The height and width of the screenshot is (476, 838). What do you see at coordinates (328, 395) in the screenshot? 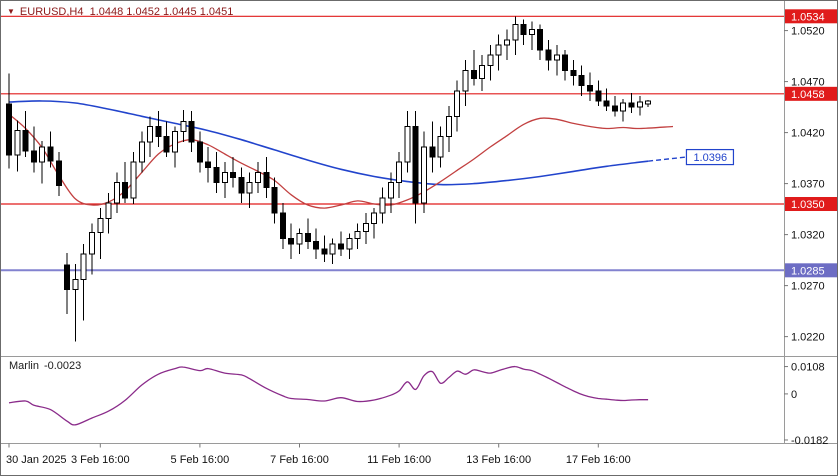
I see `marlin-line` at bounding box center [328, 395].